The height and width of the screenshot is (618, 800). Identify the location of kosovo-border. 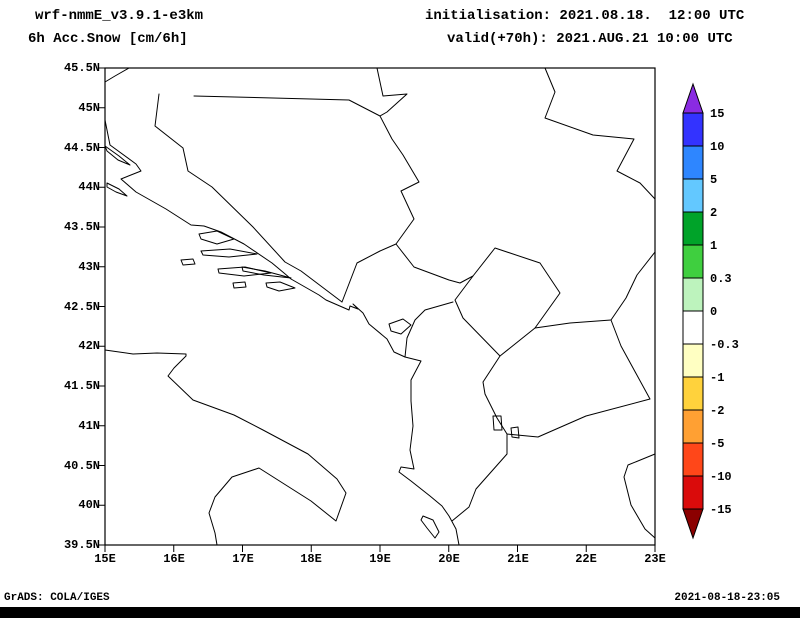
(507, 302).